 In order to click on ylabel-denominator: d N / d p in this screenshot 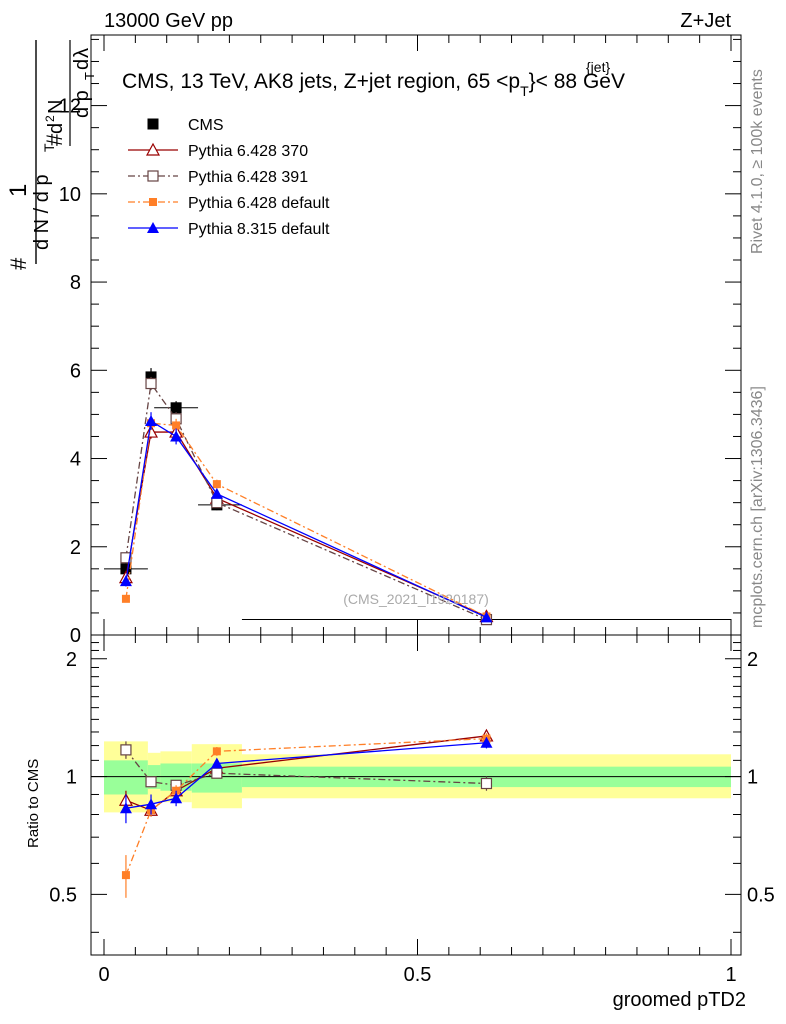, I will do `click(42, 212)`.